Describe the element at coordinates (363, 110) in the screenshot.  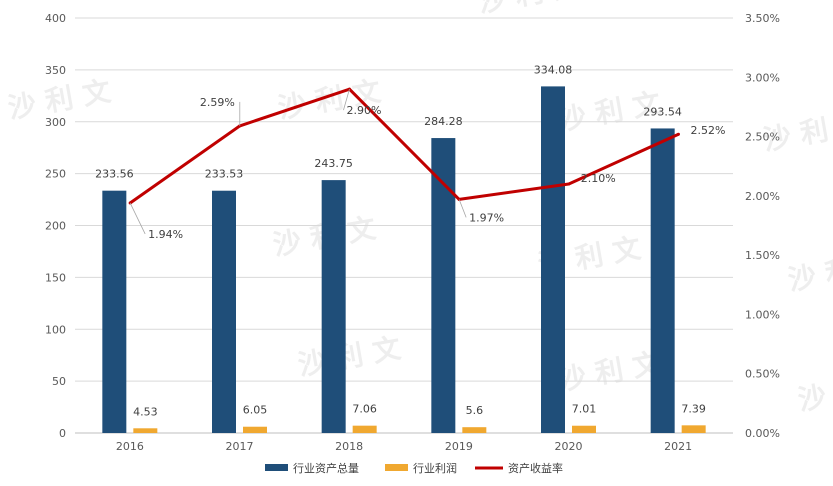
I see `line-data-label: 2.90%` at that location.